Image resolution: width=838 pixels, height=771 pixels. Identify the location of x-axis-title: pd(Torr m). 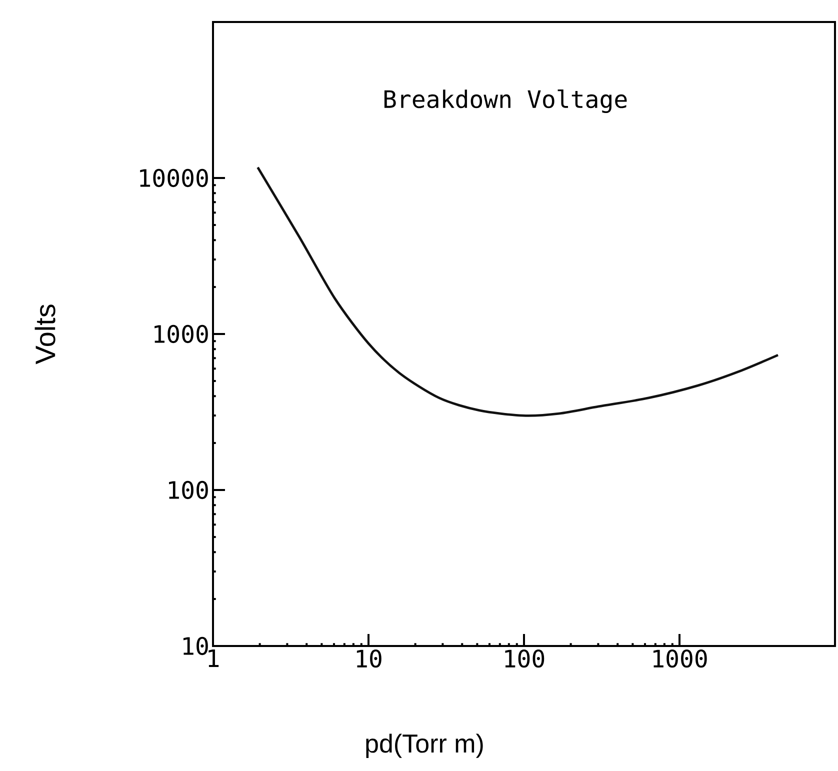
(424, 746).